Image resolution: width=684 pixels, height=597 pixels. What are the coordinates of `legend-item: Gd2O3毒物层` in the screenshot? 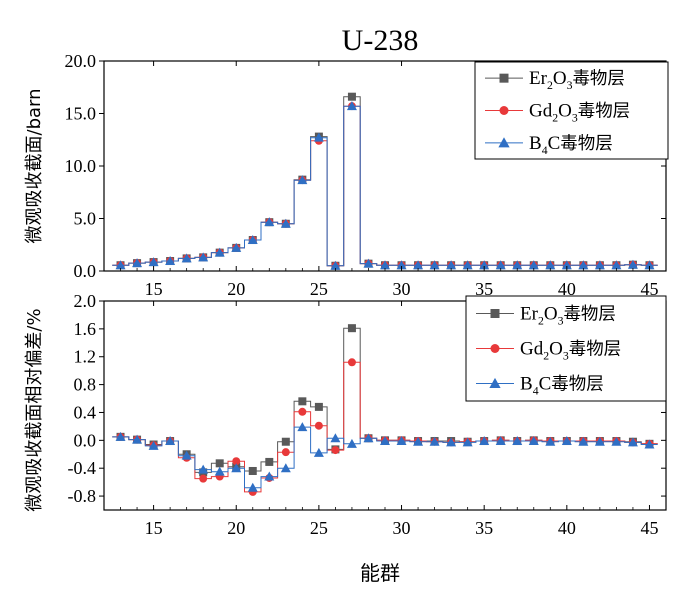 It's located at (557, 113).